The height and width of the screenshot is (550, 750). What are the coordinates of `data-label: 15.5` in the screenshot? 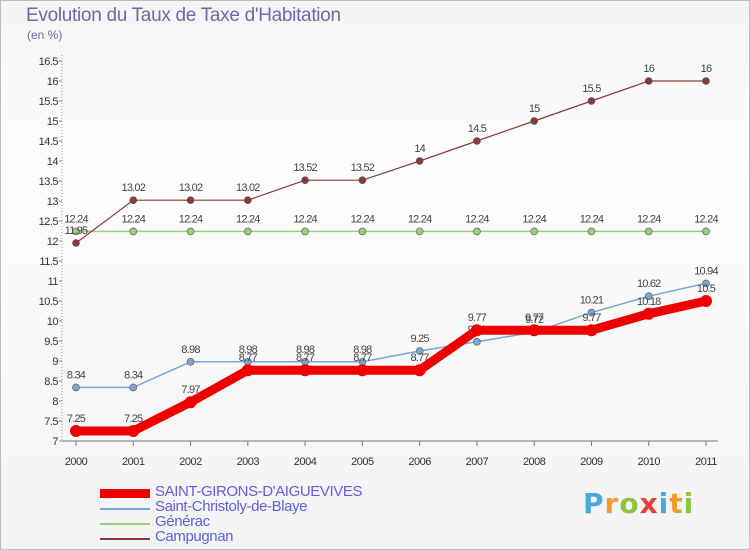 It's located at (591, 89).